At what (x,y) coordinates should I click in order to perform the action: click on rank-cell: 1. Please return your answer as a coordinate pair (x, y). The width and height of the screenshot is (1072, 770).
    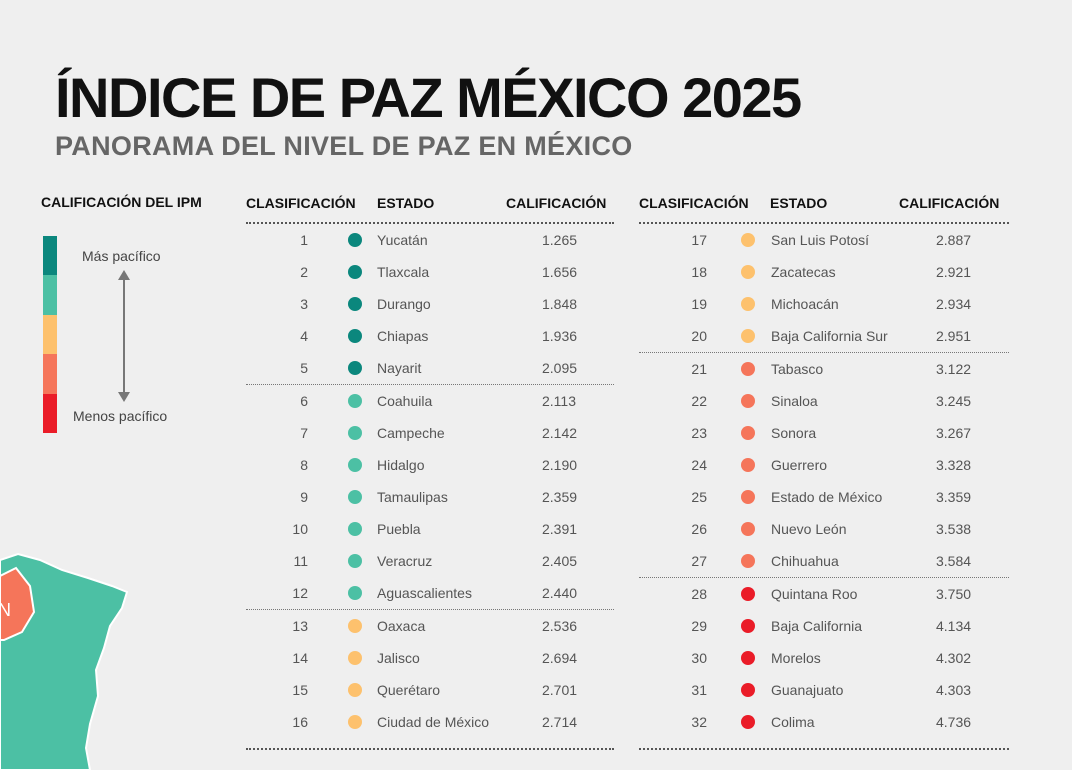
    Looking at the image, I should click on (304, 240).